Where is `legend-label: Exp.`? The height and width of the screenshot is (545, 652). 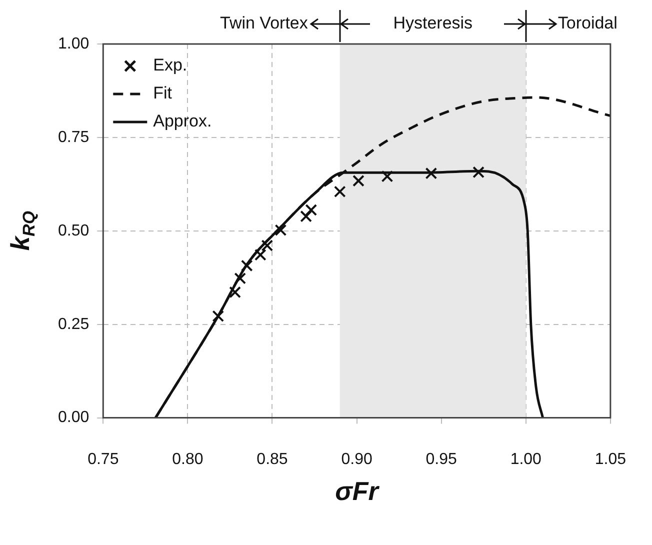
legend-label: Exp. is located at coordinates (170, 65).